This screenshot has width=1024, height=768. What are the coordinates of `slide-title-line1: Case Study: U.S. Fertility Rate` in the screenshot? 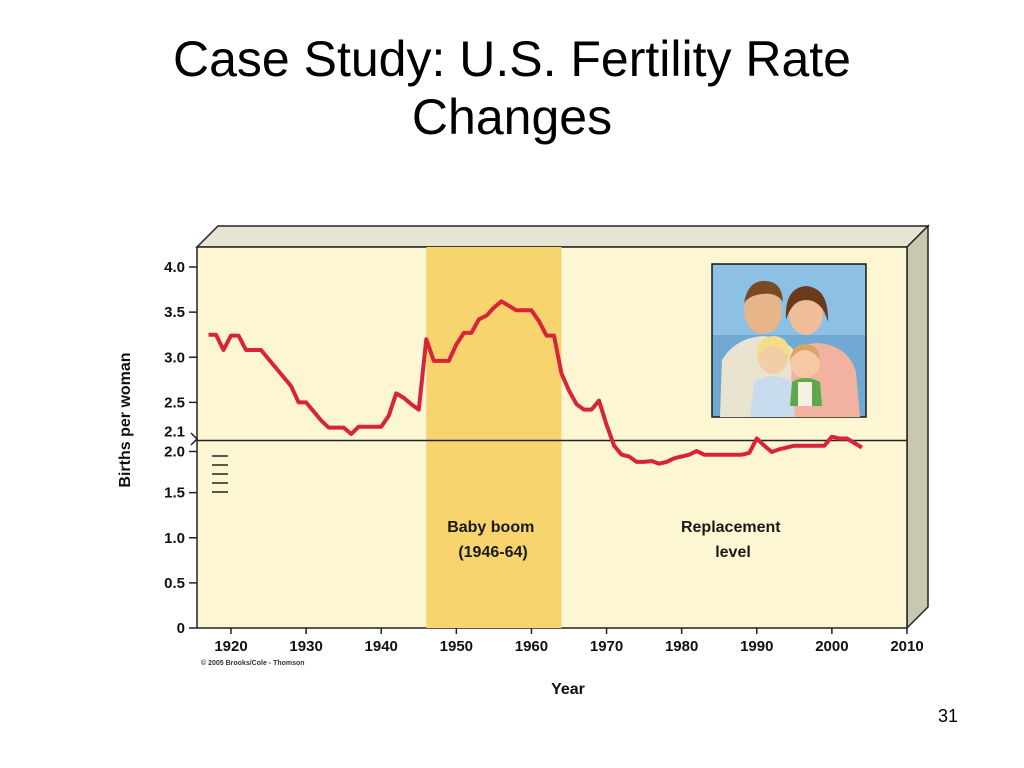 It's located at (511, 59).